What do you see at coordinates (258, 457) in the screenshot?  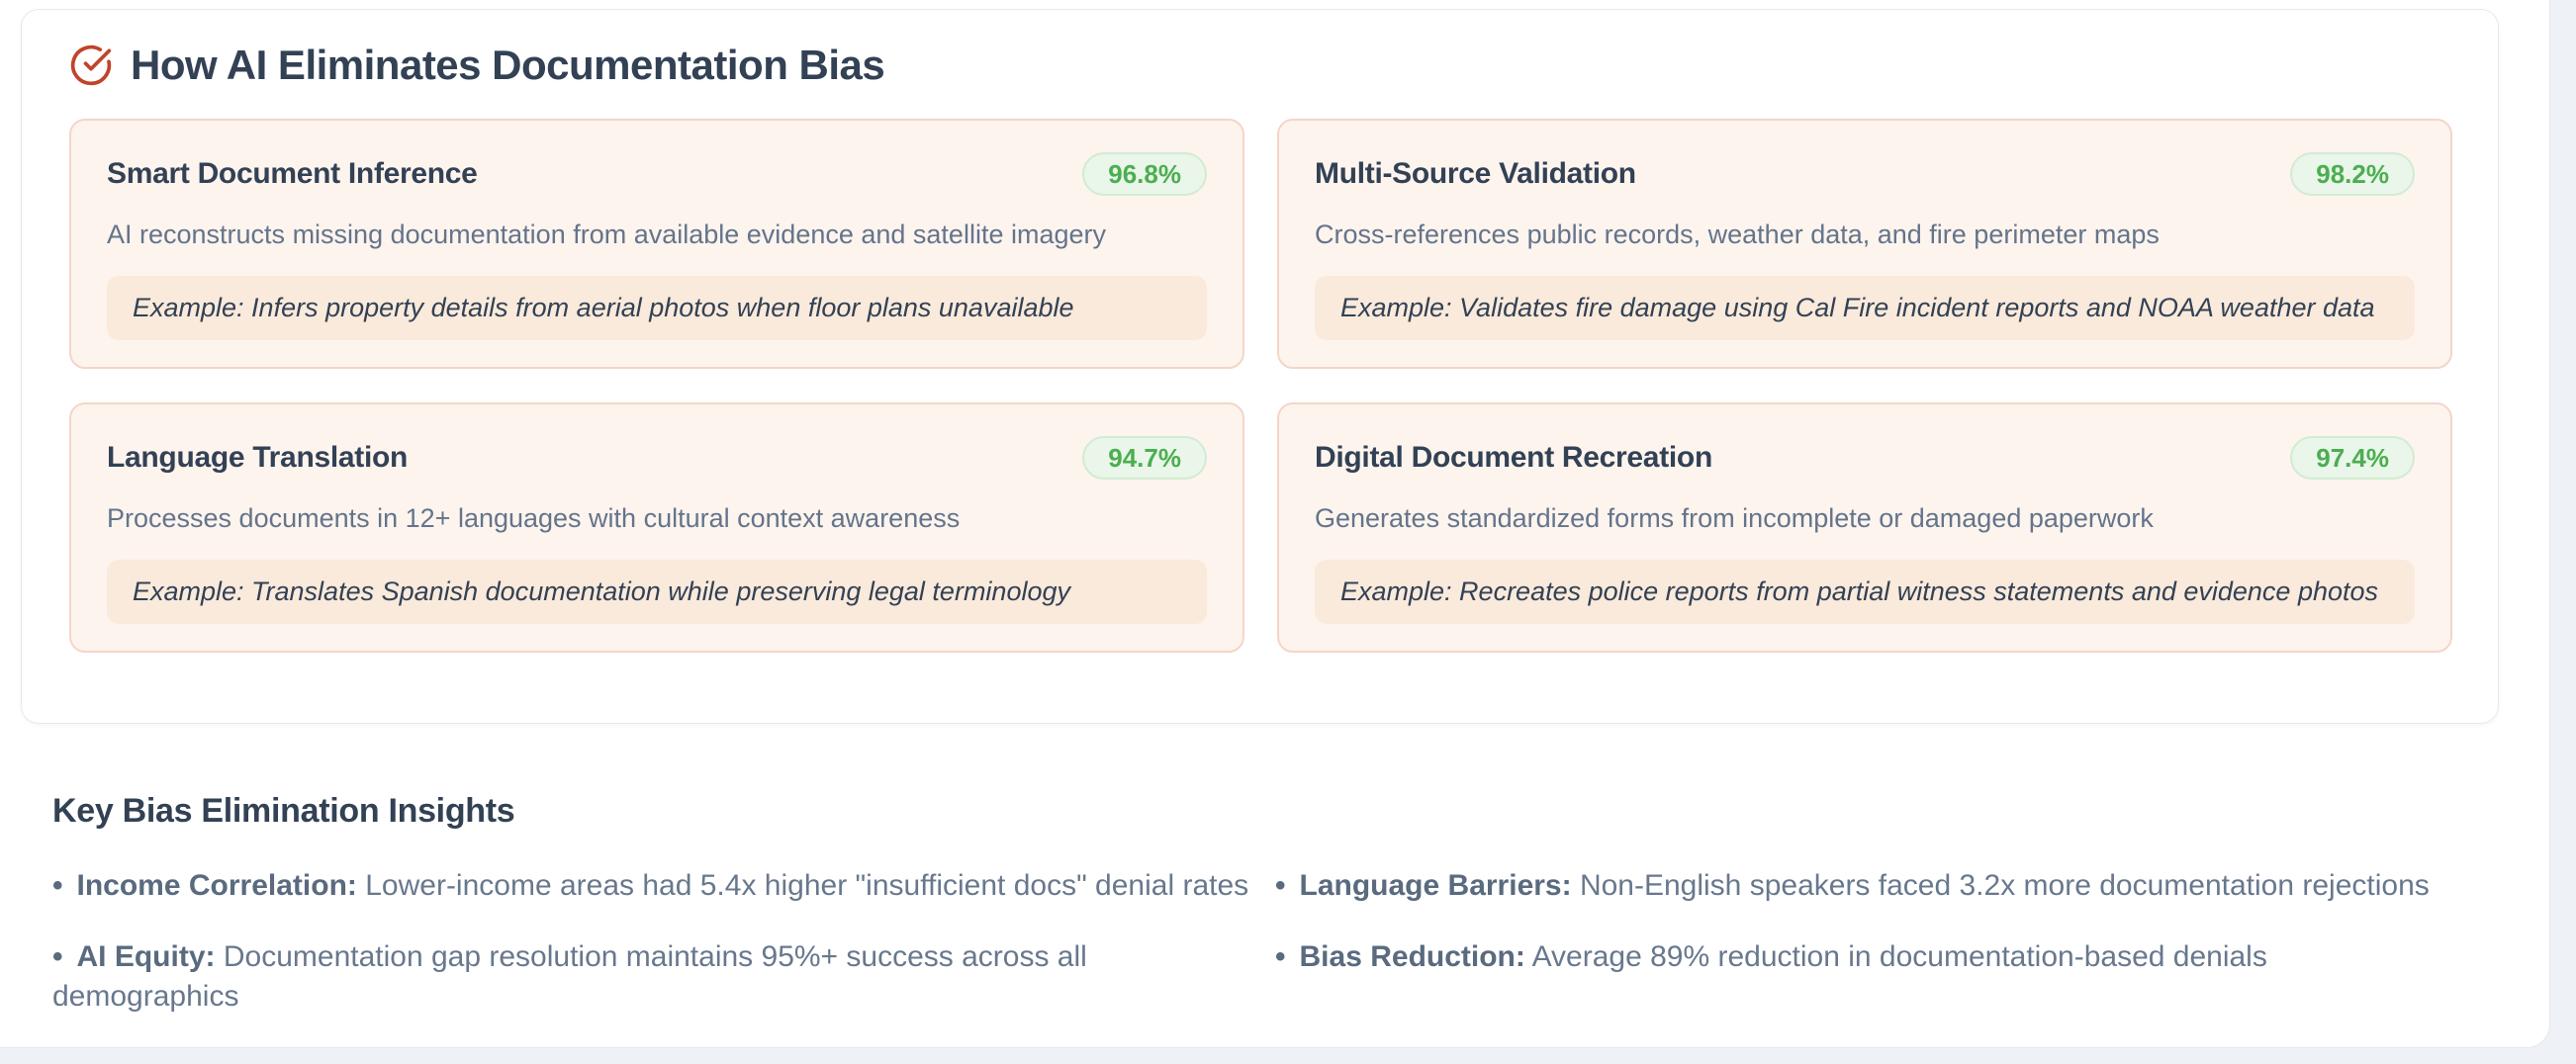 I see `card-title: Language Translation` at bounding box center [258, 457].